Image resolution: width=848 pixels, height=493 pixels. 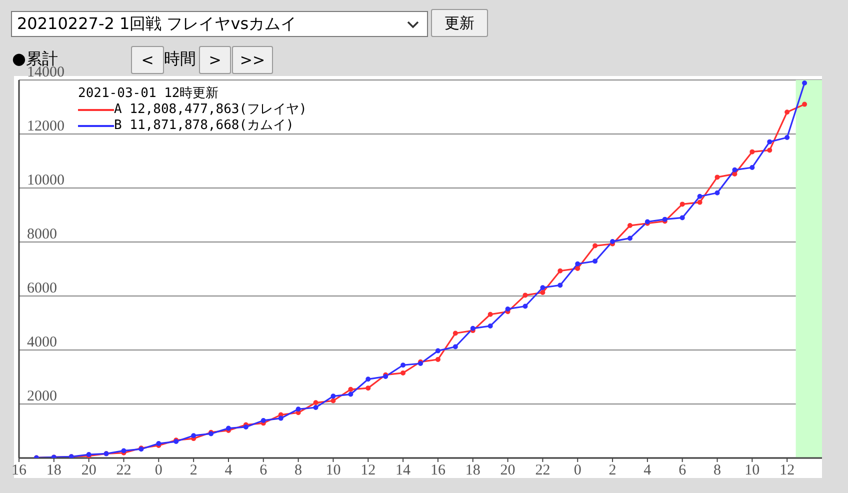 I want to click on y-tick-label: 6000, so click(x=42, y=288).